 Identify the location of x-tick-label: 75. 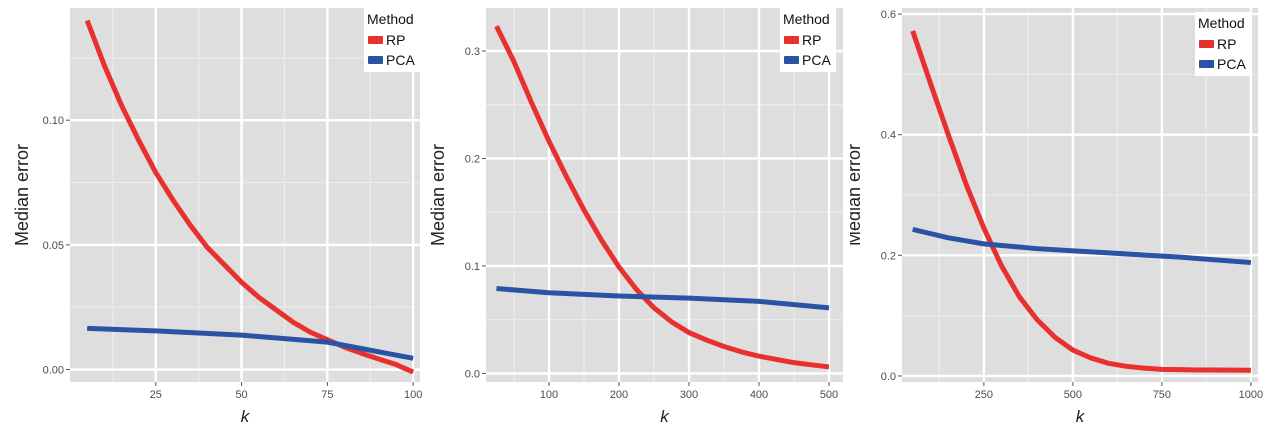
(327, 395).